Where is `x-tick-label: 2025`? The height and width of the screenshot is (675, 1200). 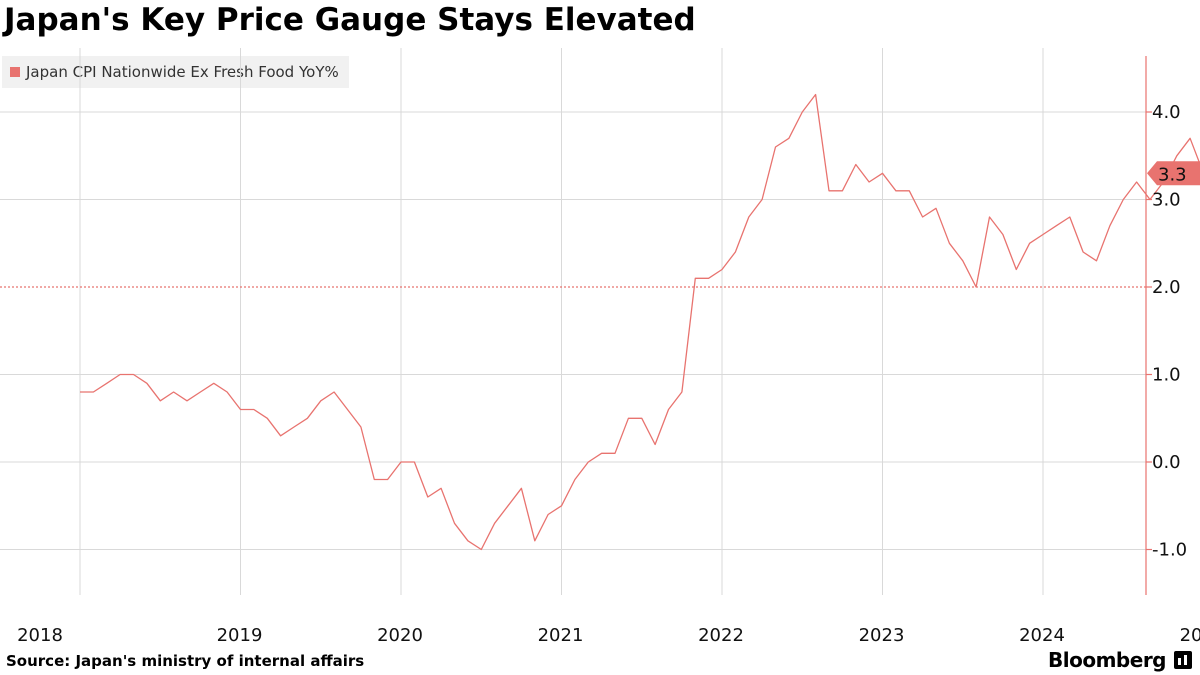
x-tick-label: 2025 is located at coordinates (1190, 635).